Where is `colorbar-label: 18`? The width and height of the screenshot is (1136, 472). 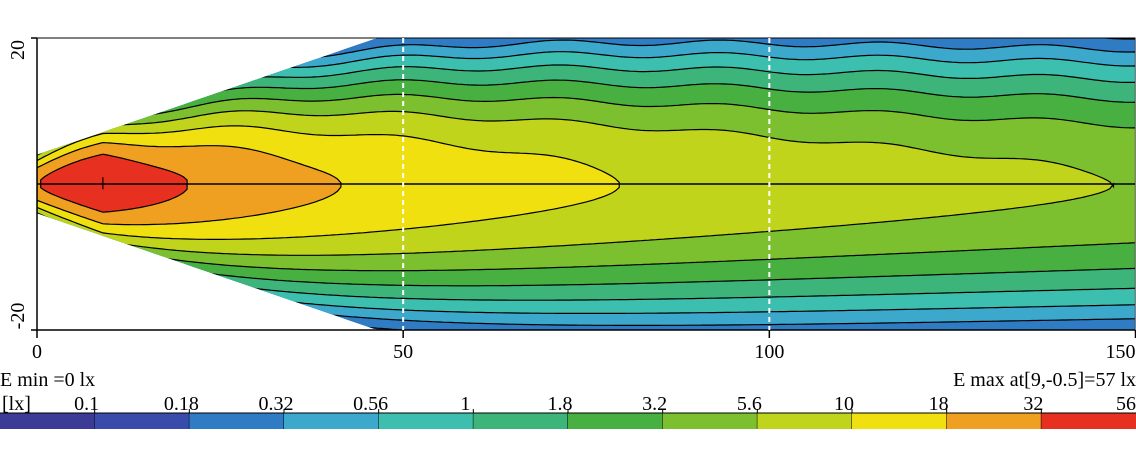
colorbar-label: 18 is located at coordinates (939, 404).